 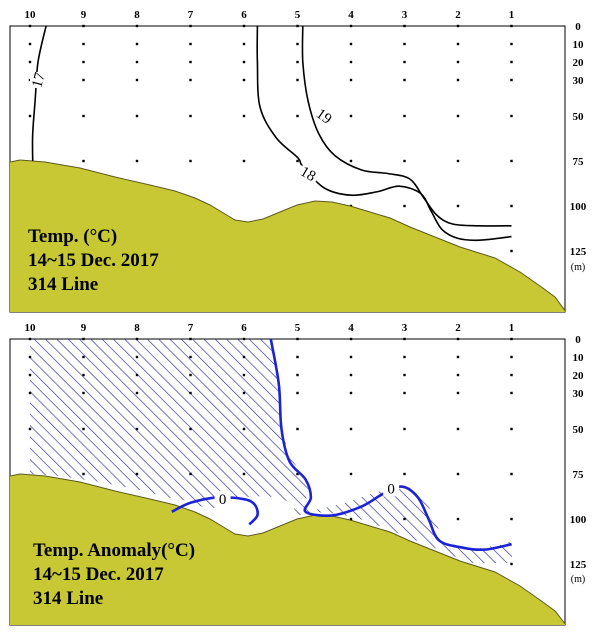 I want to click on depth-labels: 0 10 20 30 50 75 100 125, so click(x=578, y=452).